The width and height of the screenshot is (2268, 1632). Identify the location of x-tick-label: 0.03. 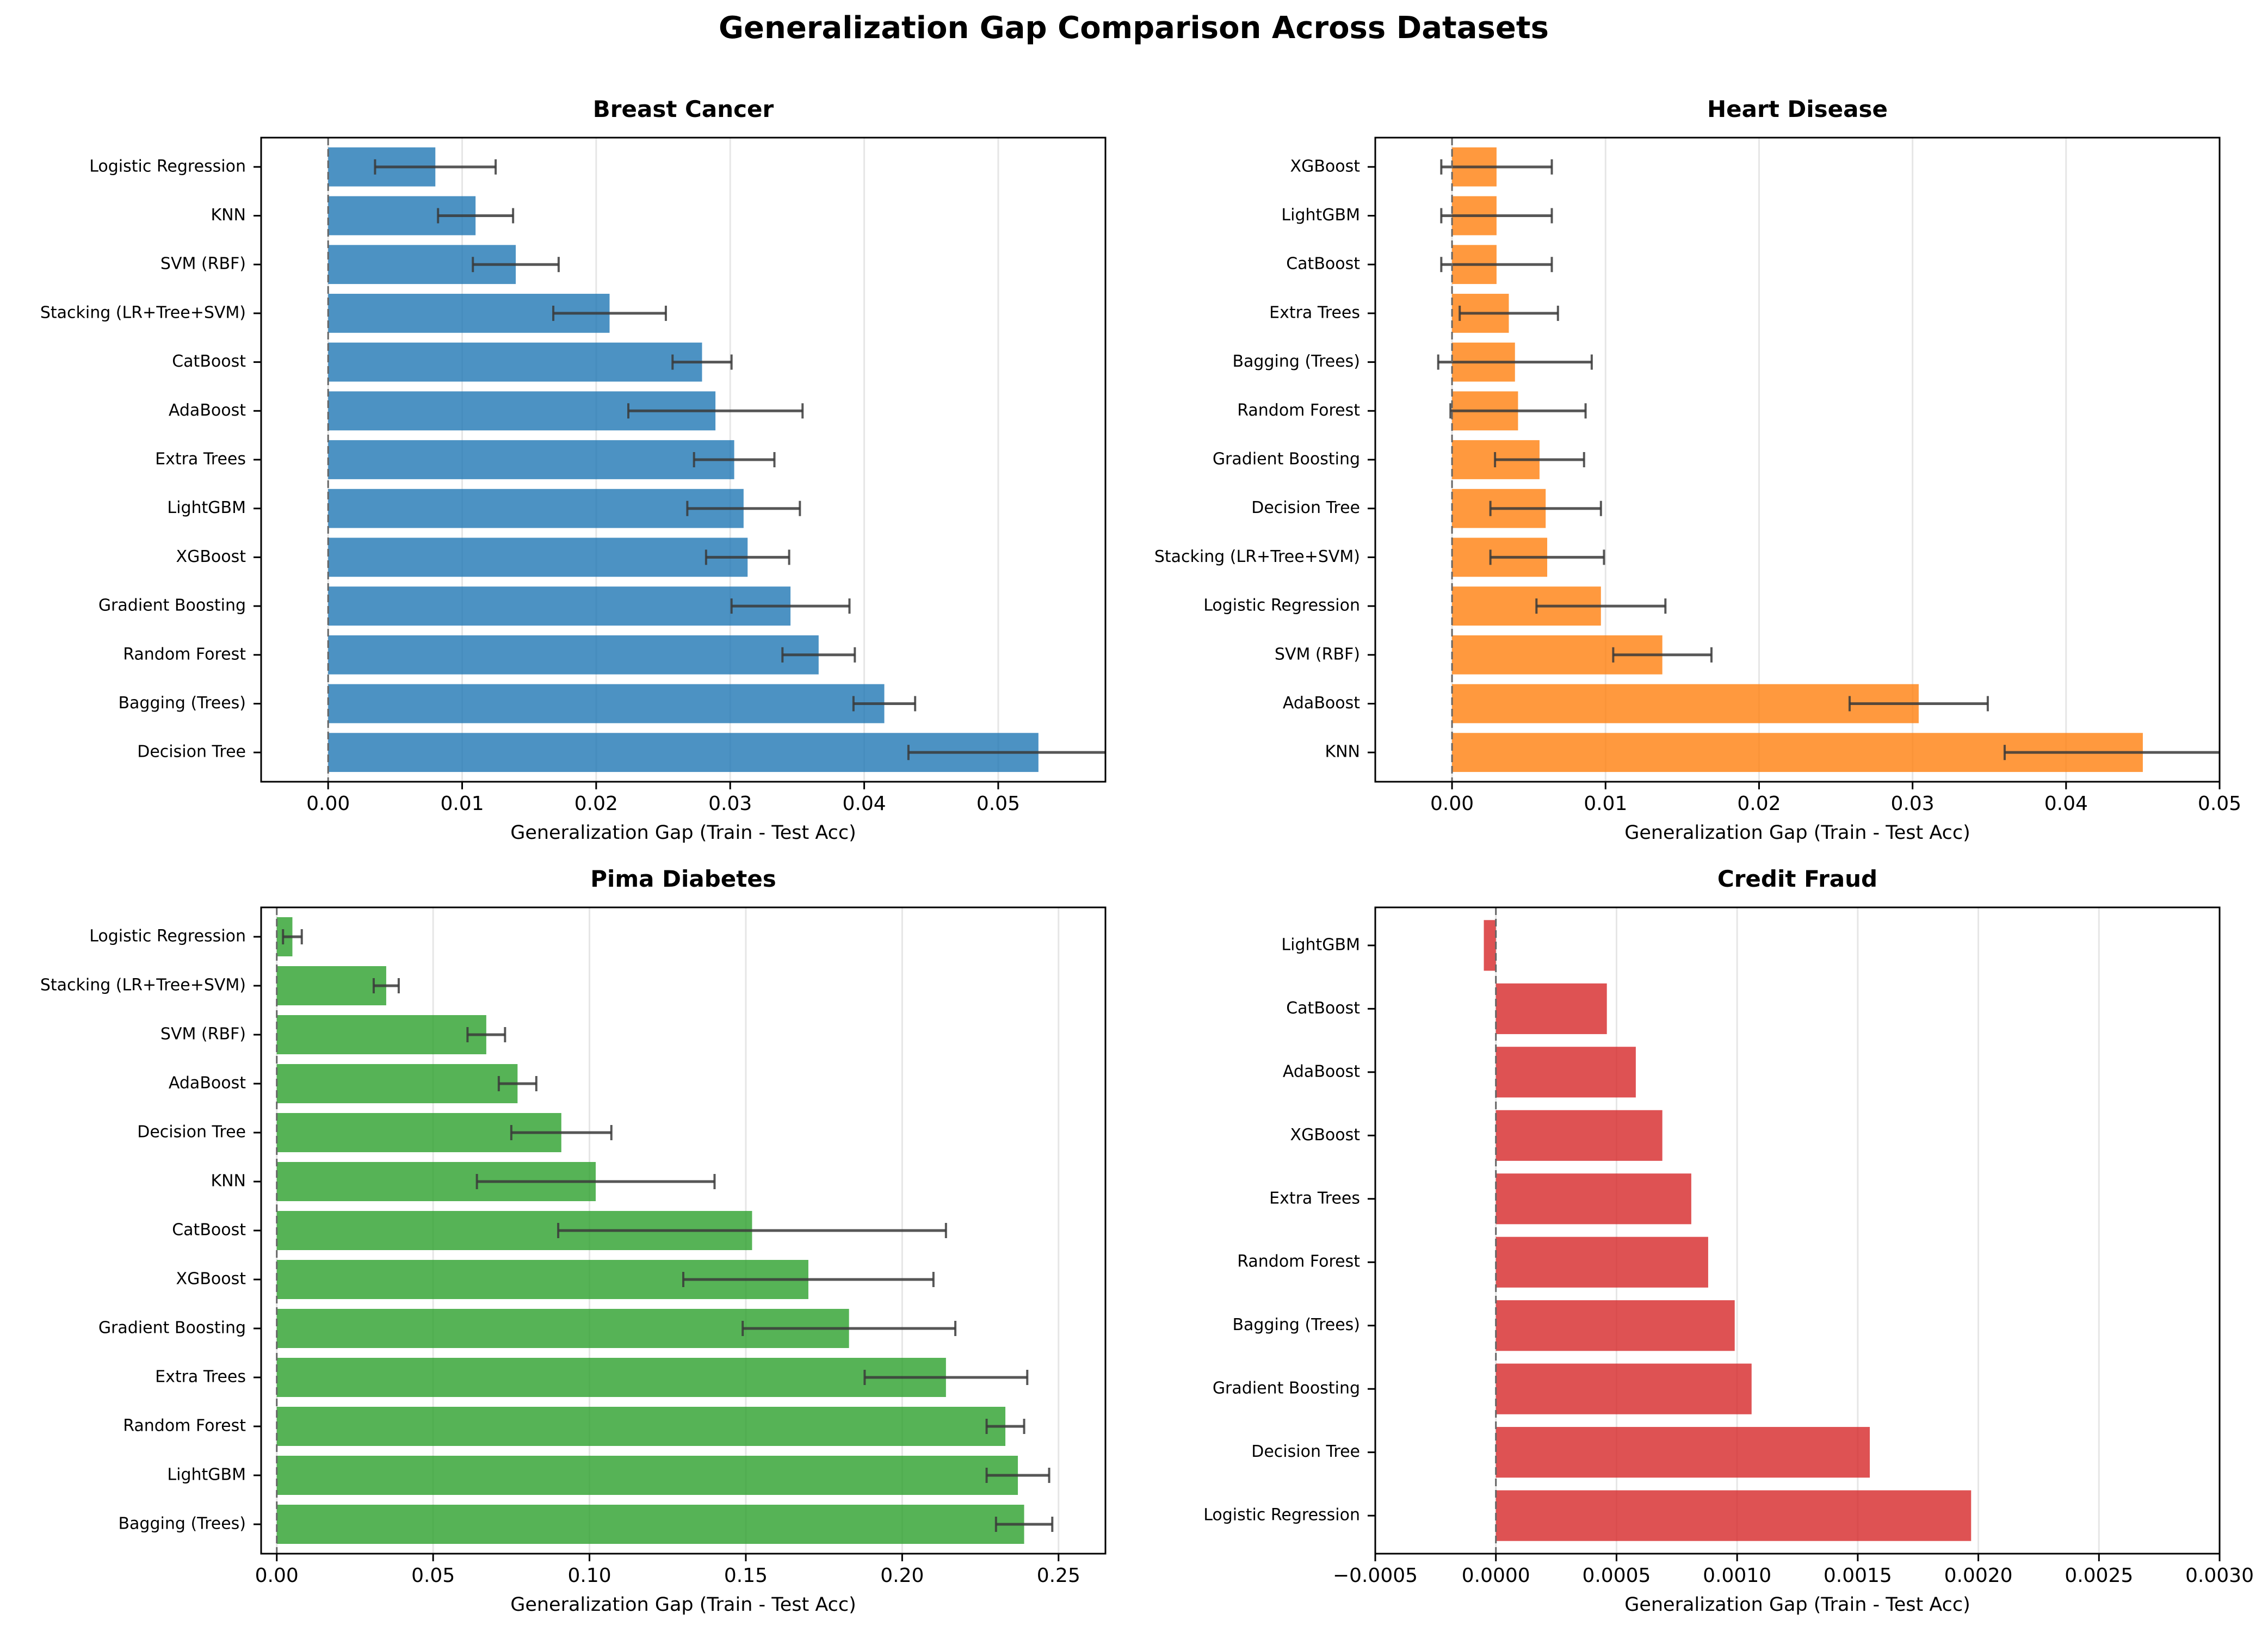
(730, 804).